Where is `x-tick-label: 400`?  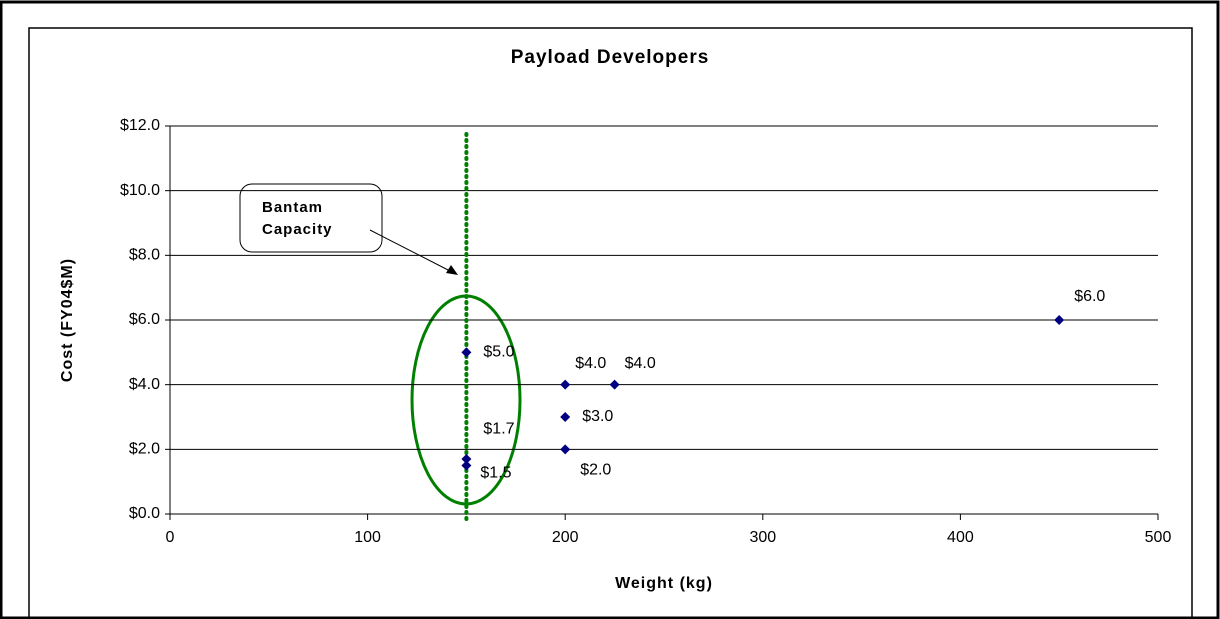
x-tick-label: 400 is located at coordinates (960, 537).